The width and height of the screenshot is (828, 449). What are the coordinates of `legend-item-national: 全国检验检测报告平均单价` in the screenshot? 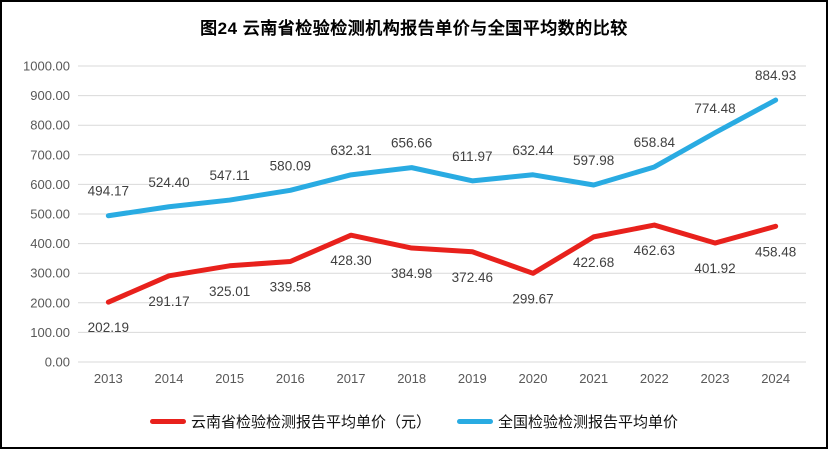 It's located at (567, 421).